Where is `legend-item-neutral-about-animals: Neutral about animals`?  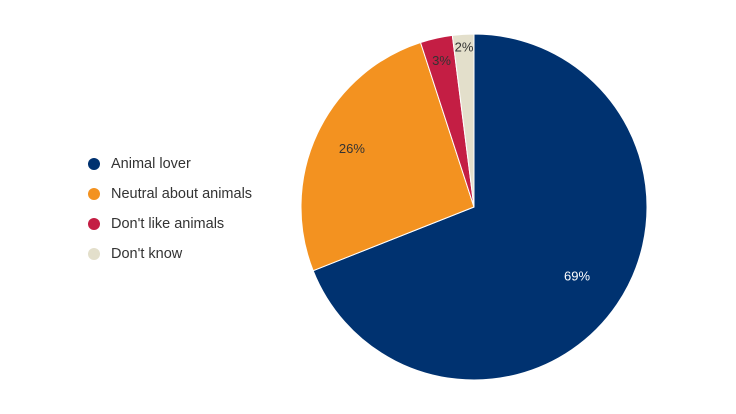 legend-item-neutral-about-animals: Neutral about animals is located at coordinates (170, 194).